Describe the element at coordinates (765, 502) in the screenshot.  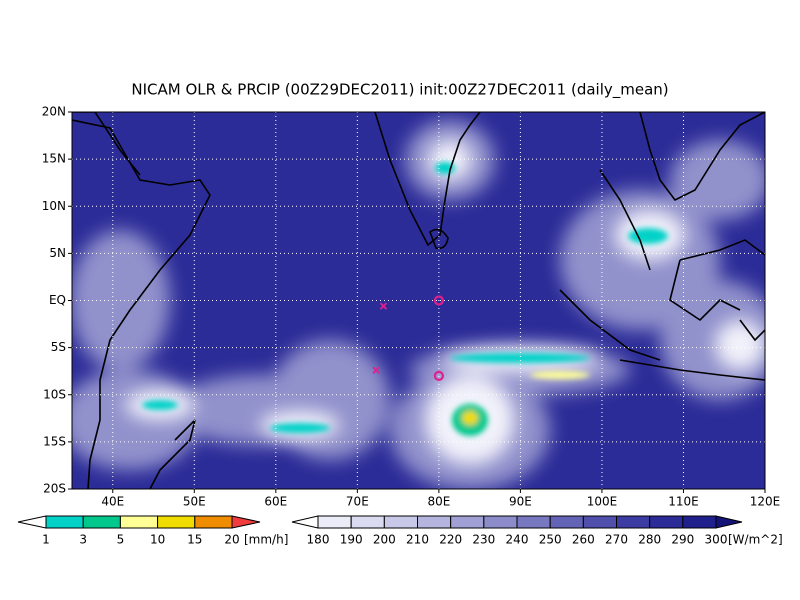
I see `x-tick-label: 120E` at that location.